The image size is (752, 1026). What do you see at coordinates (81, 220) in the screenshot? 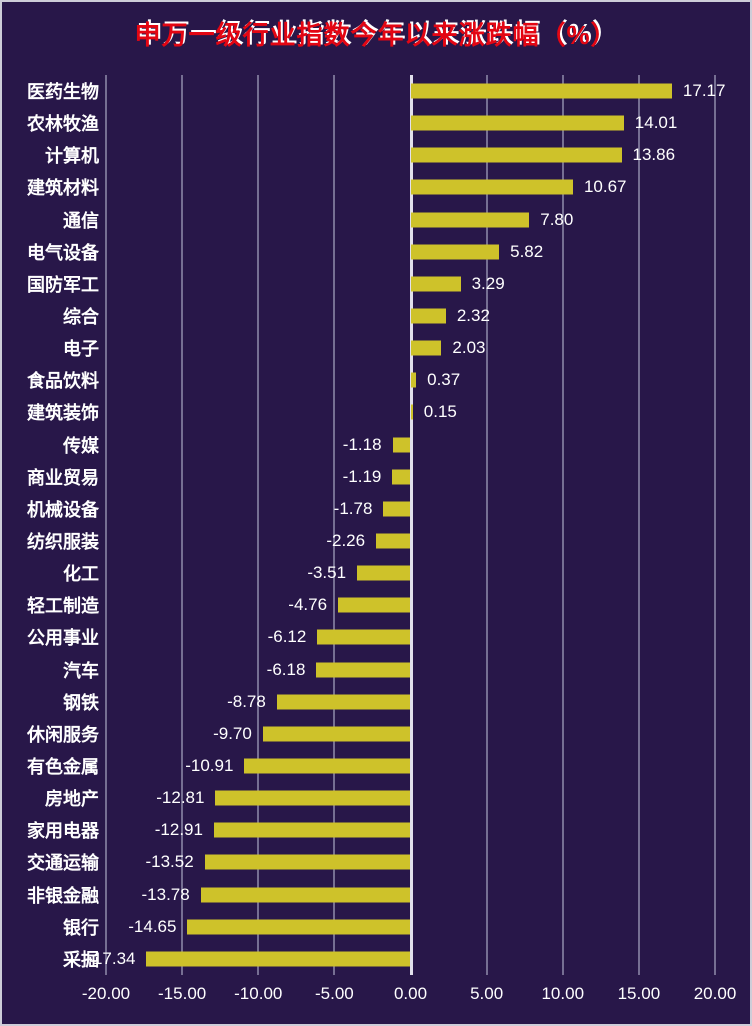
I see `category-label: 通信` at bounding box center [81, 220].